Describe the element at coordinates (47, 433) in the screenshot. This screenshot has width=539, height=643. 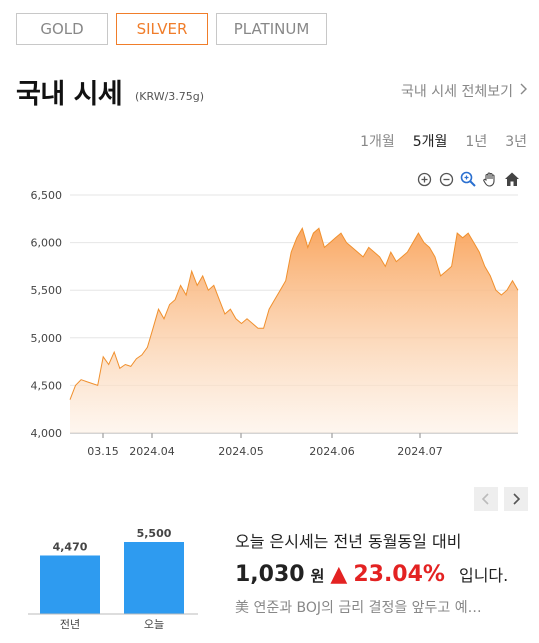
I see `y-tick-label: 4,000` at that location.